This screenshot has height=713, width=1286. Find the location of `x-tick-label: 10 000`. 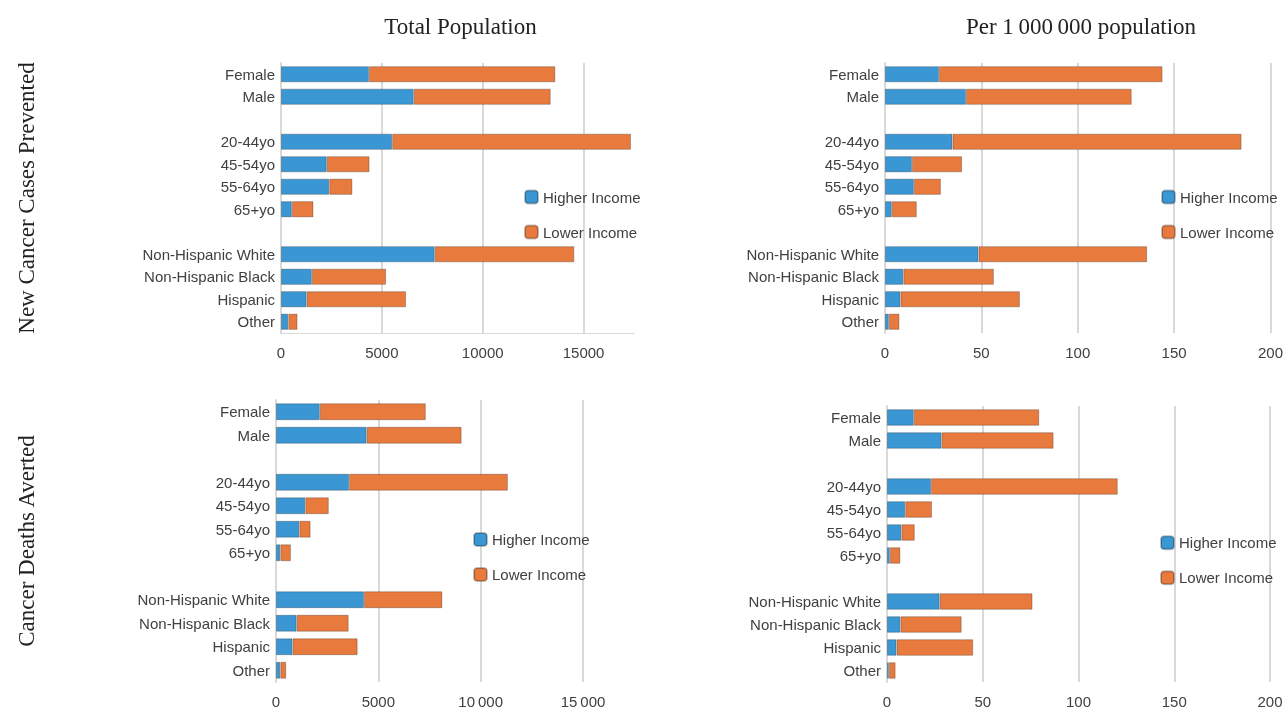

x-tick-label: 10 000 is located at coordinates (481, 701).